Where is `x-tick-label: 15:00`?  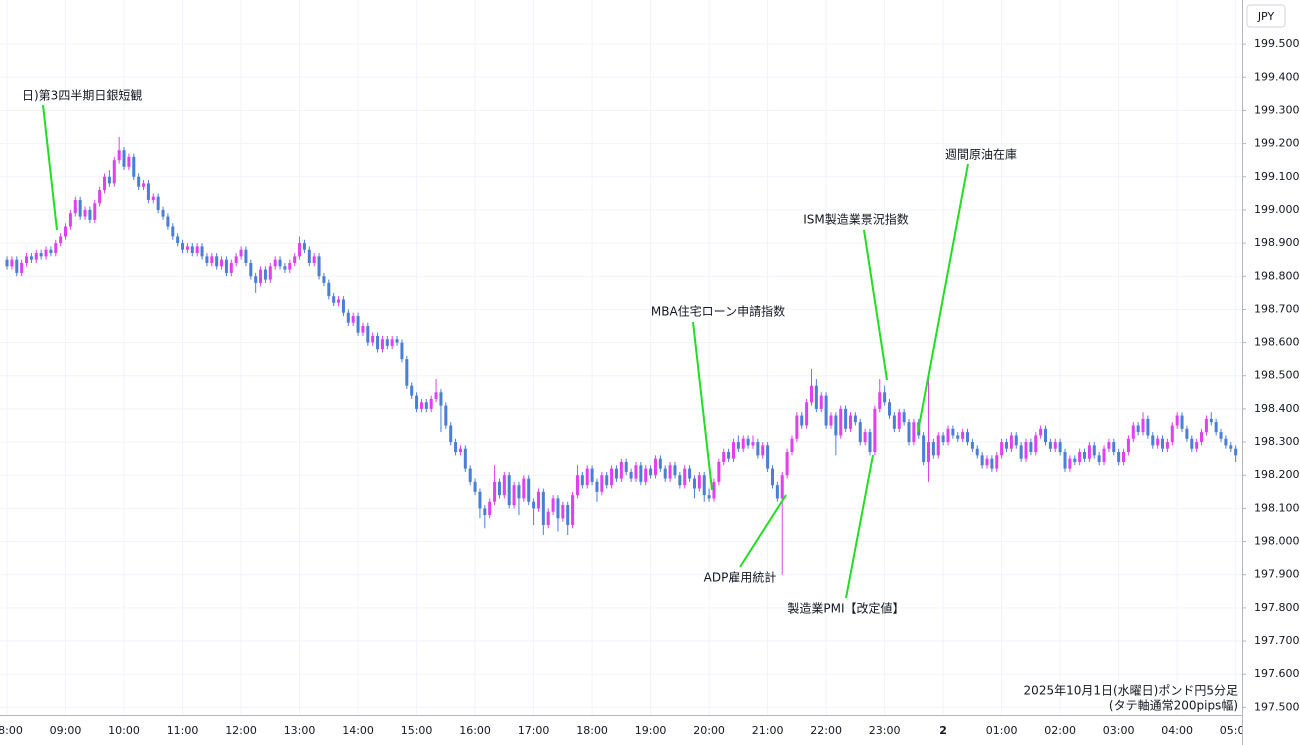
x-tick-label: 15:00 is located at coordinates (417, 730).